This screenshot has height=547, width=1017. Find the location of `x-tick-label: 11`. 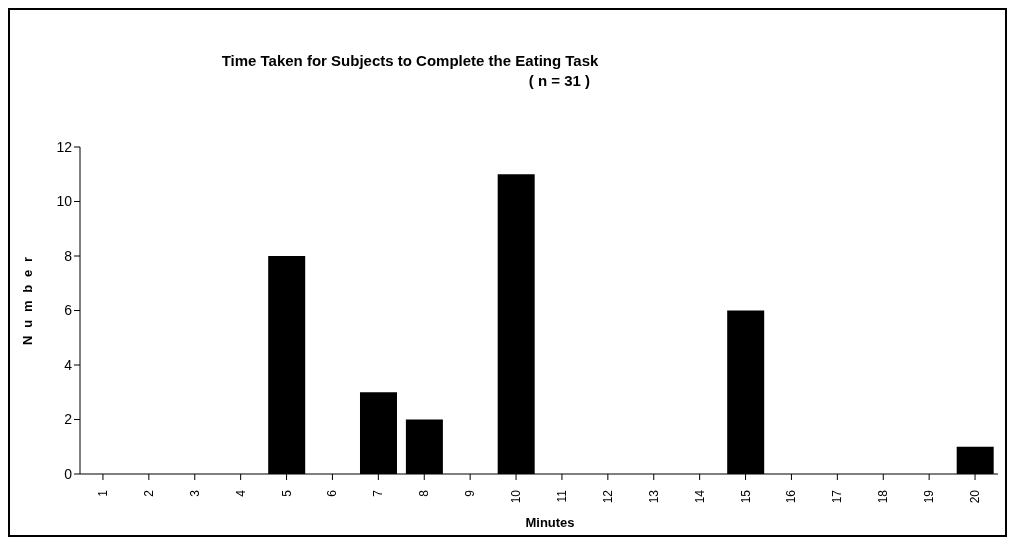

x-tick-label: 11 is located at coordinates (561, 496).